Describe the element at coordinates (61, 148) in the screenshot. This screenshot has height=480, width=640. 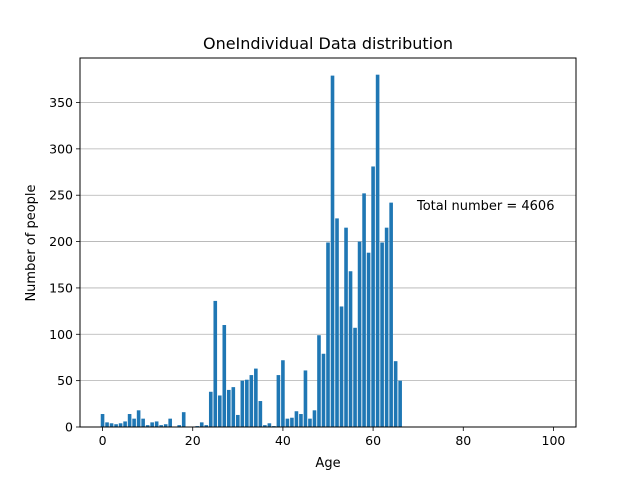
I see `y-tick-label-6: 300` at that location.